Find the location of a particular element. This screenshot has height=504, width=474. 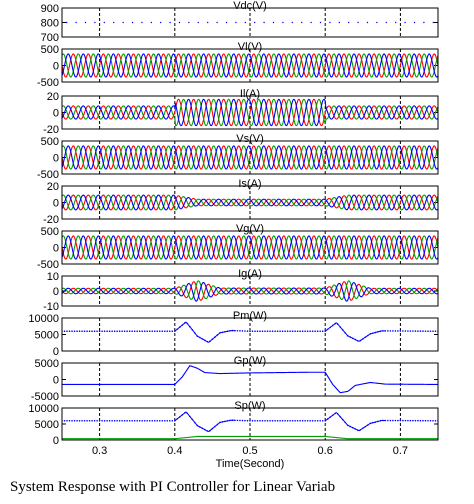

x-tick-label: 0.6 is located at coordinates (325, 451).